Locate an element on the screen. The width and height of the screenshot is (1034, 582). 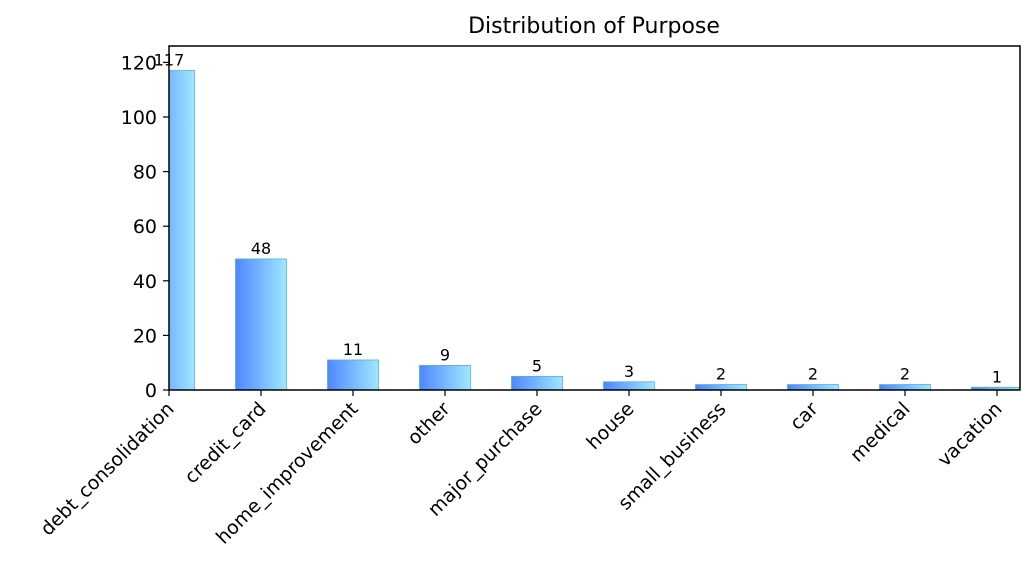
x-tick-label: vacation is located at coordinates (969, 434).